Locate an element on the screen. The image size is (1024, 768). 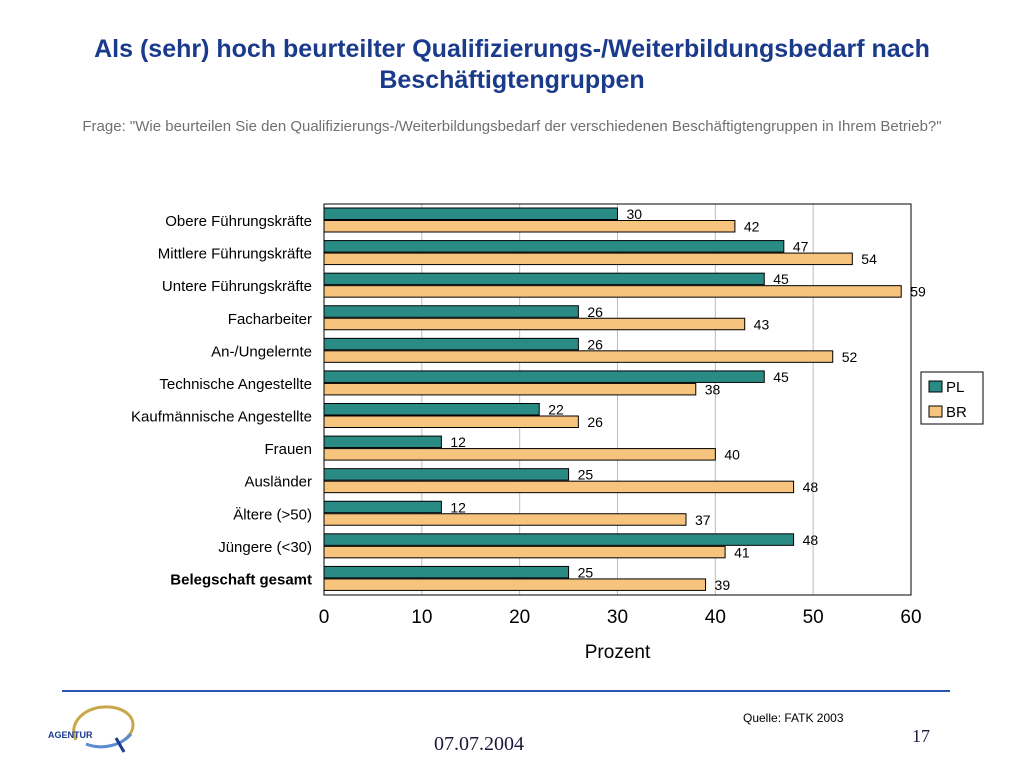
page-number: 17 is located at coordinates (921, 736).